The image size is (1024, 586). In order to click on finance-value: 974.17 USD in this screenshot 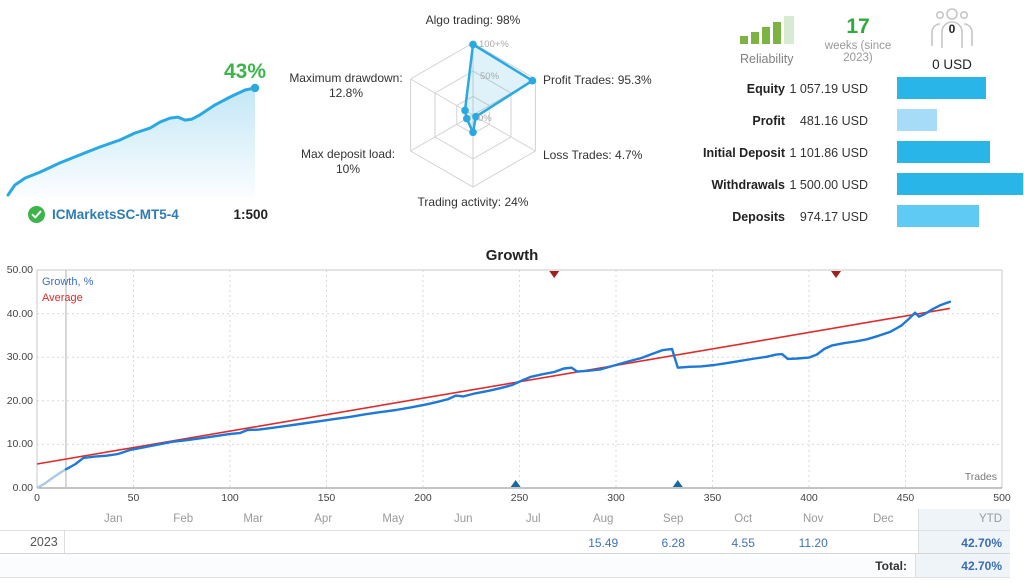, I will do `click(833, 217)`.